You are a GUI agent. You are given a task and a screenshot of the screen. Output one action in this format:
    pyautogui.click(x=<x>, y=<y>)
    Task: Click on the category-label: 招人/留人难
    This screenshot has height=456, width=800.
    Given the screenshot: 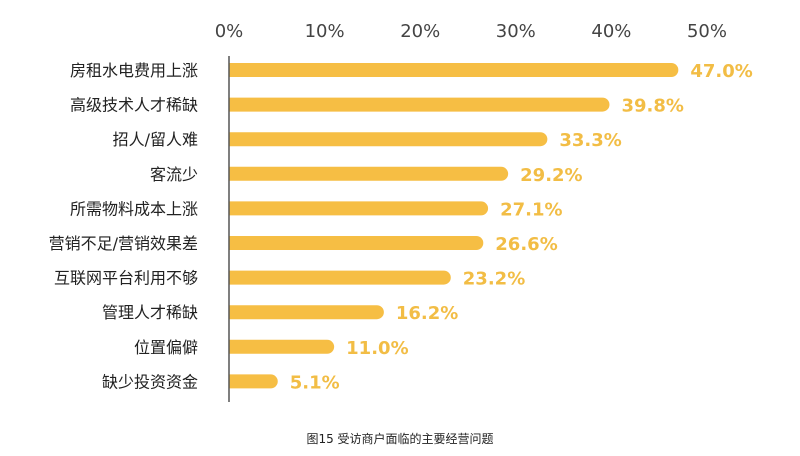 What is the action you would take?
    pyautogui.click(x=155, y=139)
    